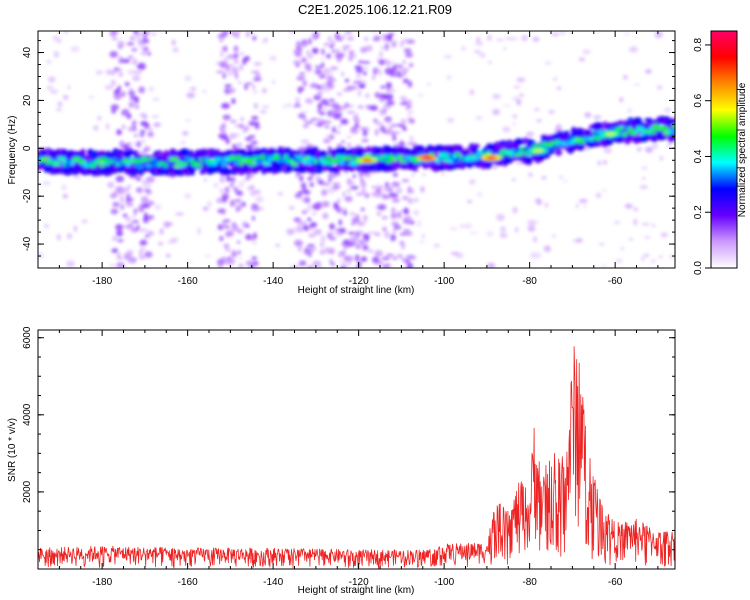 The width and height of the screenshot is (750, 600). Describe the element at coordinates (27, 491) in the screenshot. I see `y-tick-label: 2000` at that location.